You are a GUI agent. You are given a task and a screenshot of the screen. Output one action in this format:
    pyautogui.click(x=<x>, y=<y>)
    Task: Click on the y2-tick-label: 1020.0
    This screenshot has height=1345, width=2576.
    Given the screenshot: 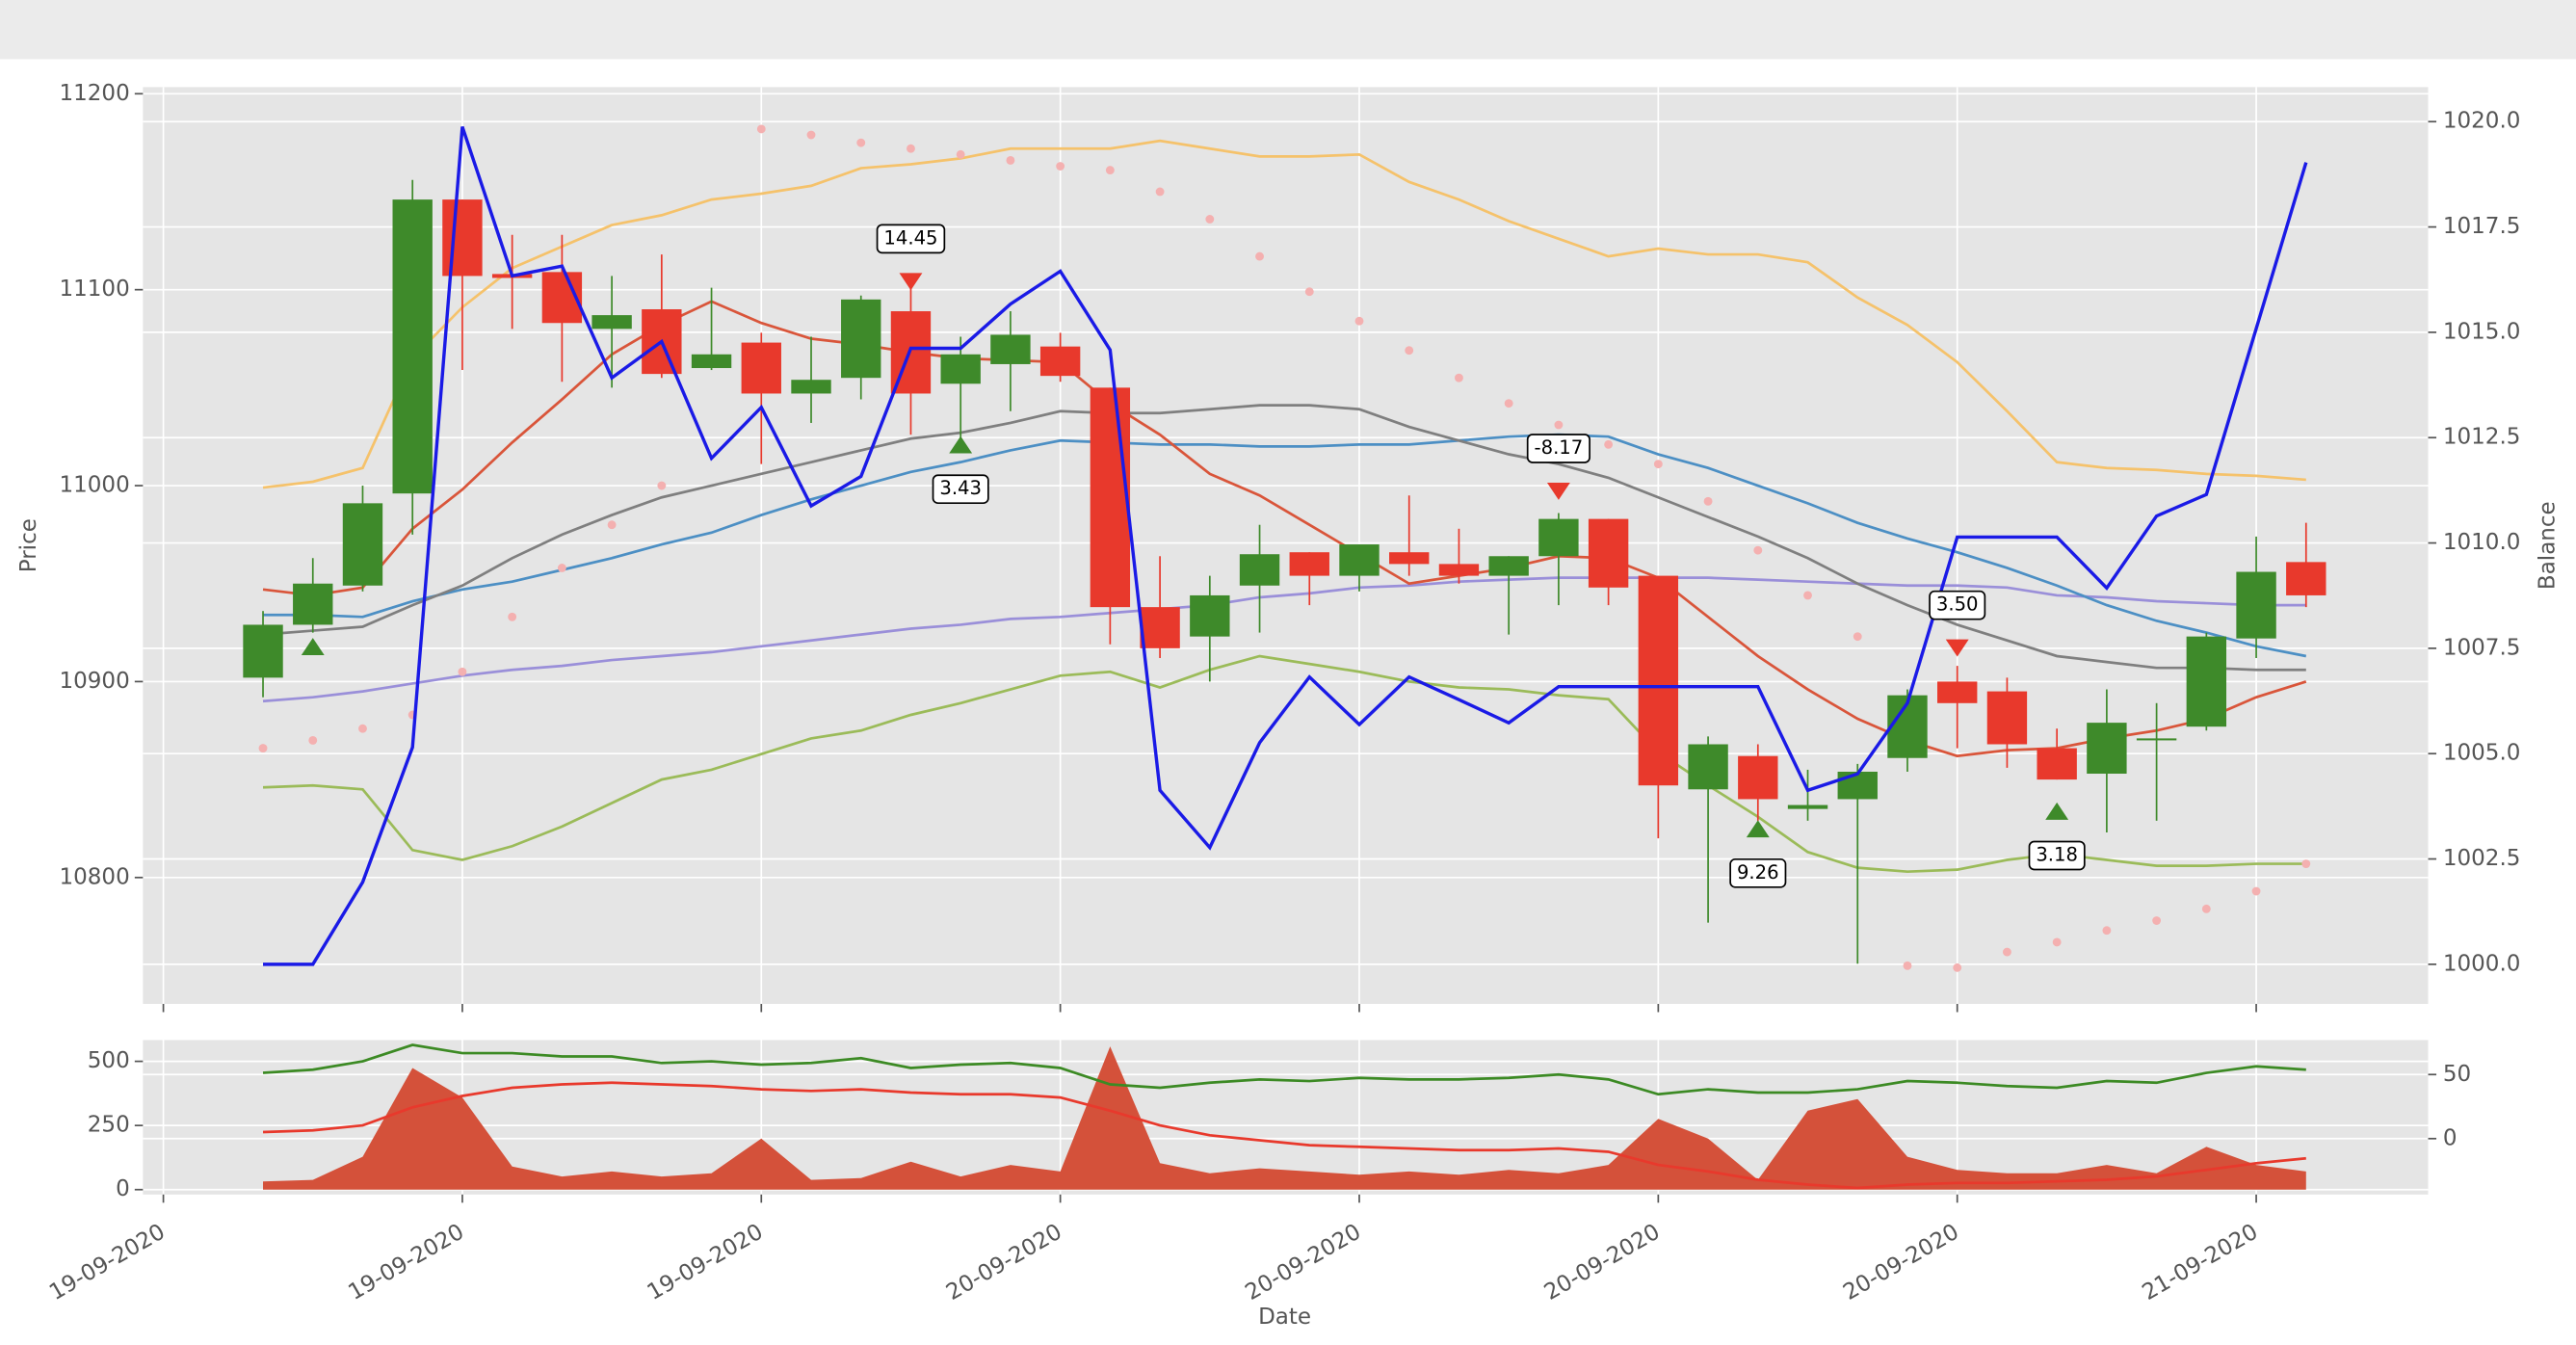 What is the action you would take?
    pyautogui.click(x=2482, y=121)
    